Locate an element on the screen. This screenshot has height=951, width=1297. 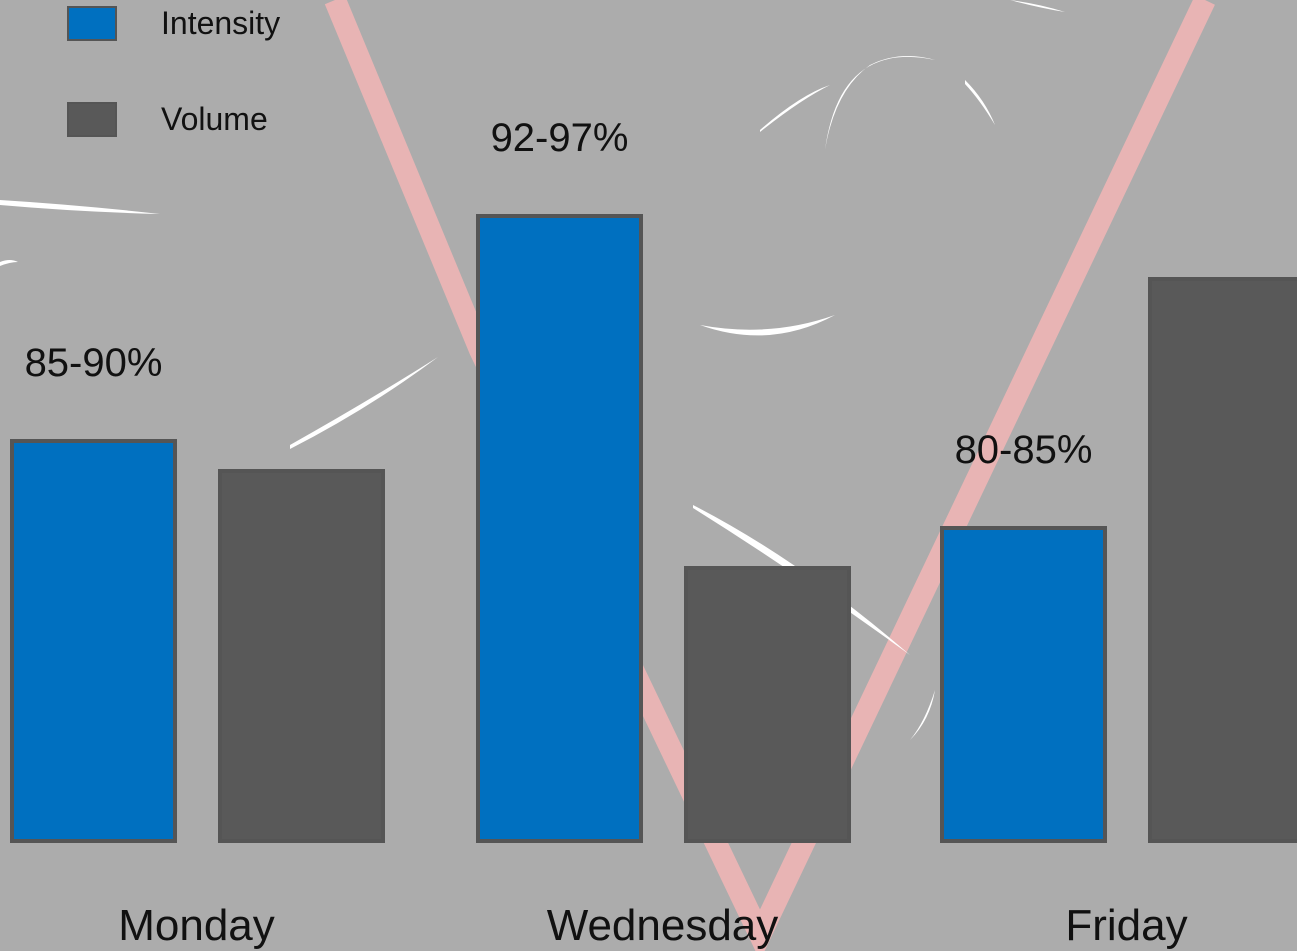
category-label-wednesday: Wednesday is located at coordinates (663, 925).